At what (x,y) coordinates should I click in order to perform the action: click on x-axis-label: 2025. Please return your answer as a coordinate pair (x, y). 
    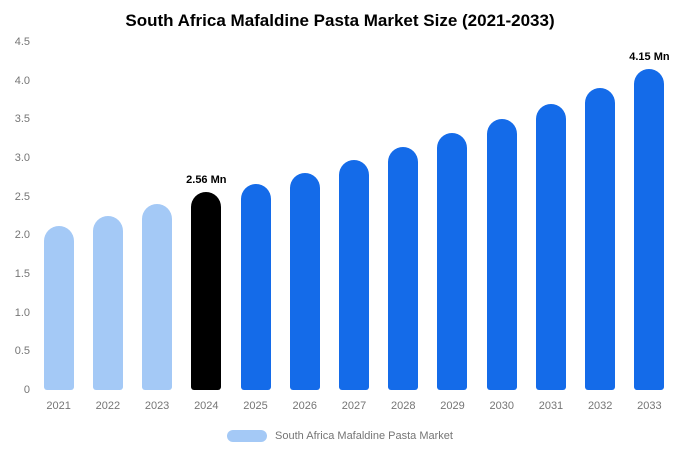
    Looking at the image, I should click on (255, 406).